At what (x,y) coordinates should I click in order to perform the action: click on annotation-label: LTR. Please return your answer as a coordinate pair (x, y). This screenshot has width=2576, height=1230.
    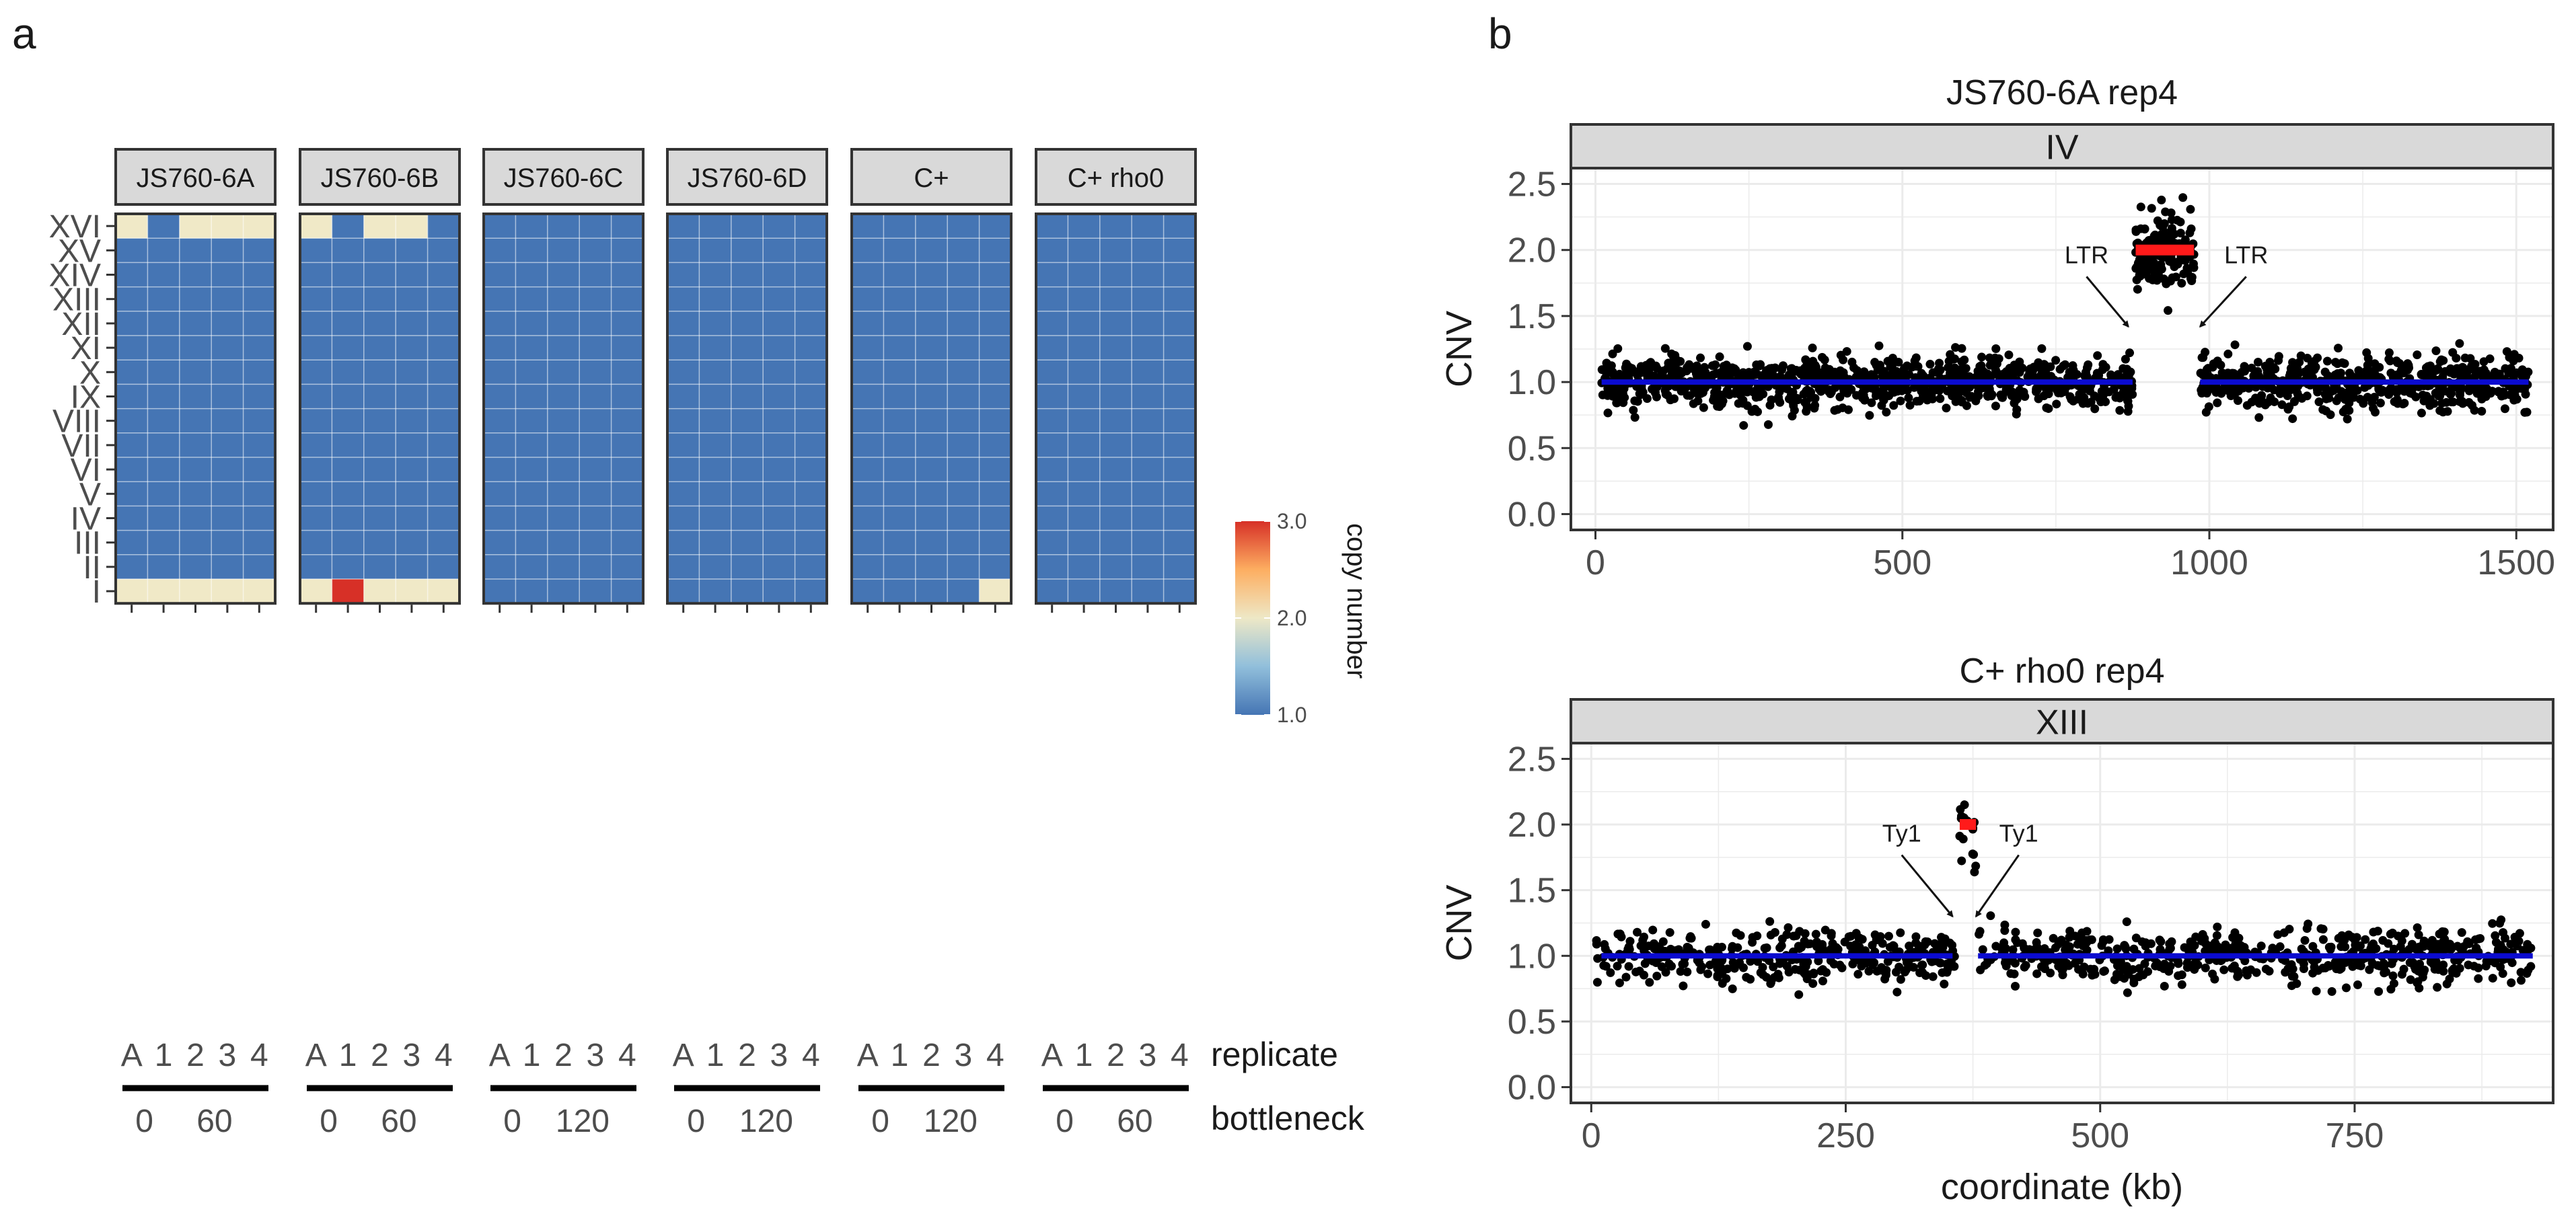
    Looking at the image, I should click on (2086, 254).